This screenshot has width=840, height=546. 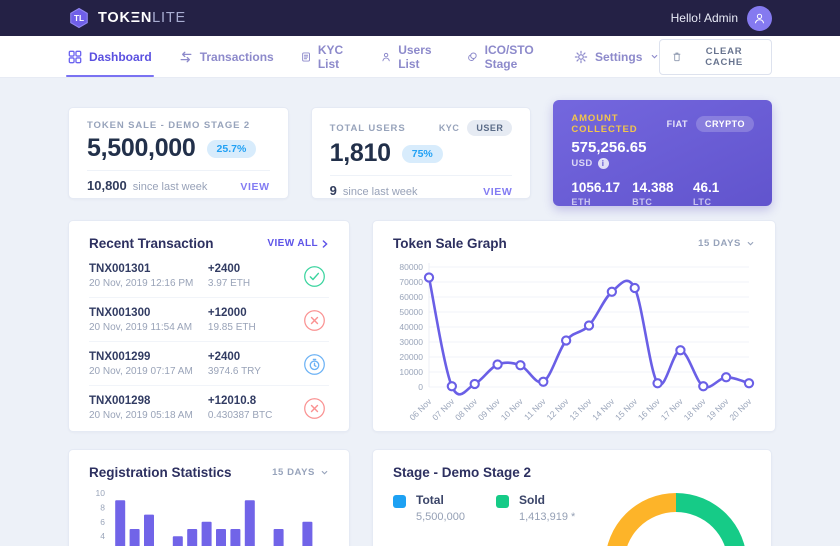 I want to click on info-icon, so click(x=603, y=163).